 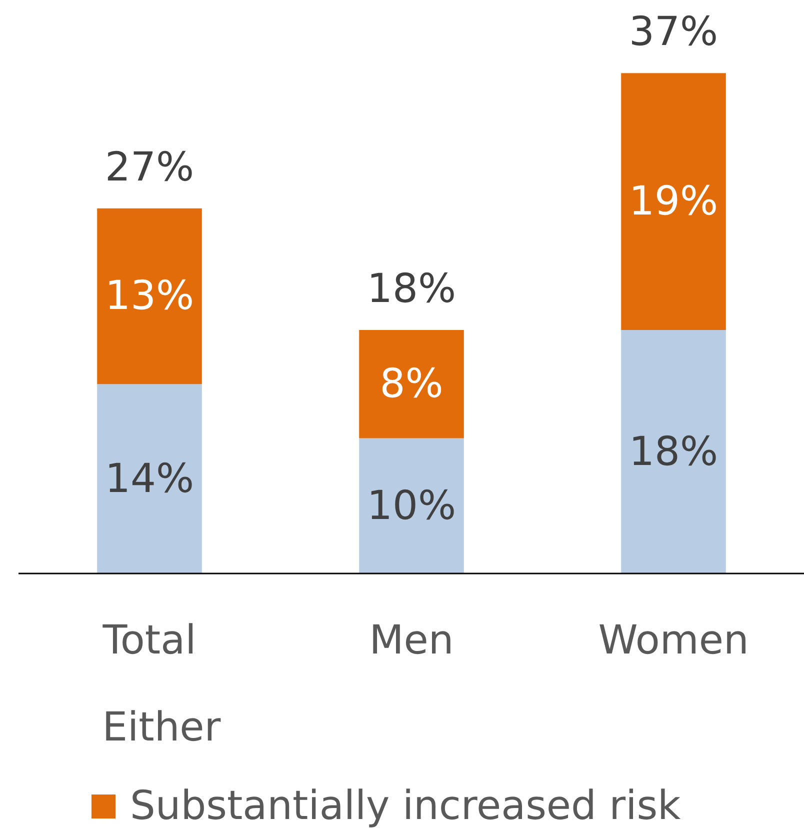 What do you see at coordinates (673, 32) in the screenshot?
I see `total-label: 37%` at bounding box center [673, 32].